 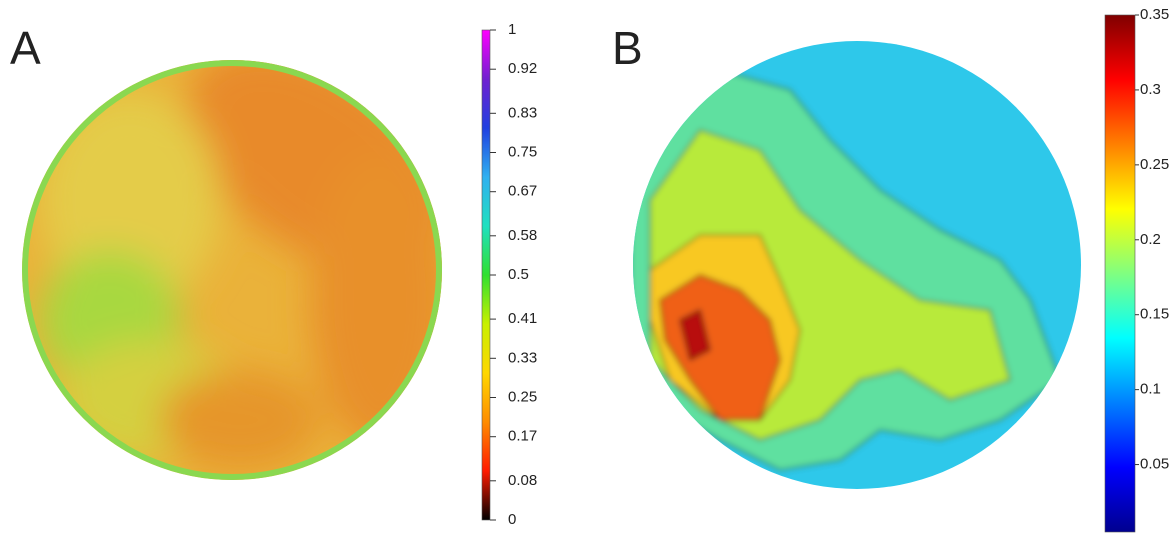 I want to click on tick-label: 0.33, so click(x=522, y=357).